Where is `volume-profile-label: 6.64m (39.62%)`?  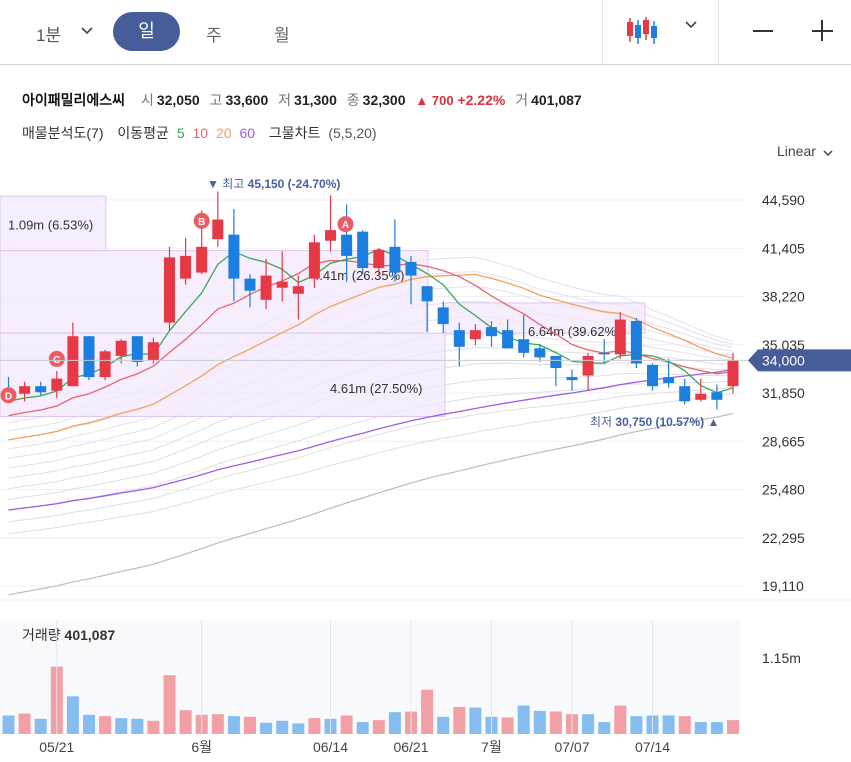
volume-profile-label: 6.64m (39.62%) is located at coordinates (574, 331).